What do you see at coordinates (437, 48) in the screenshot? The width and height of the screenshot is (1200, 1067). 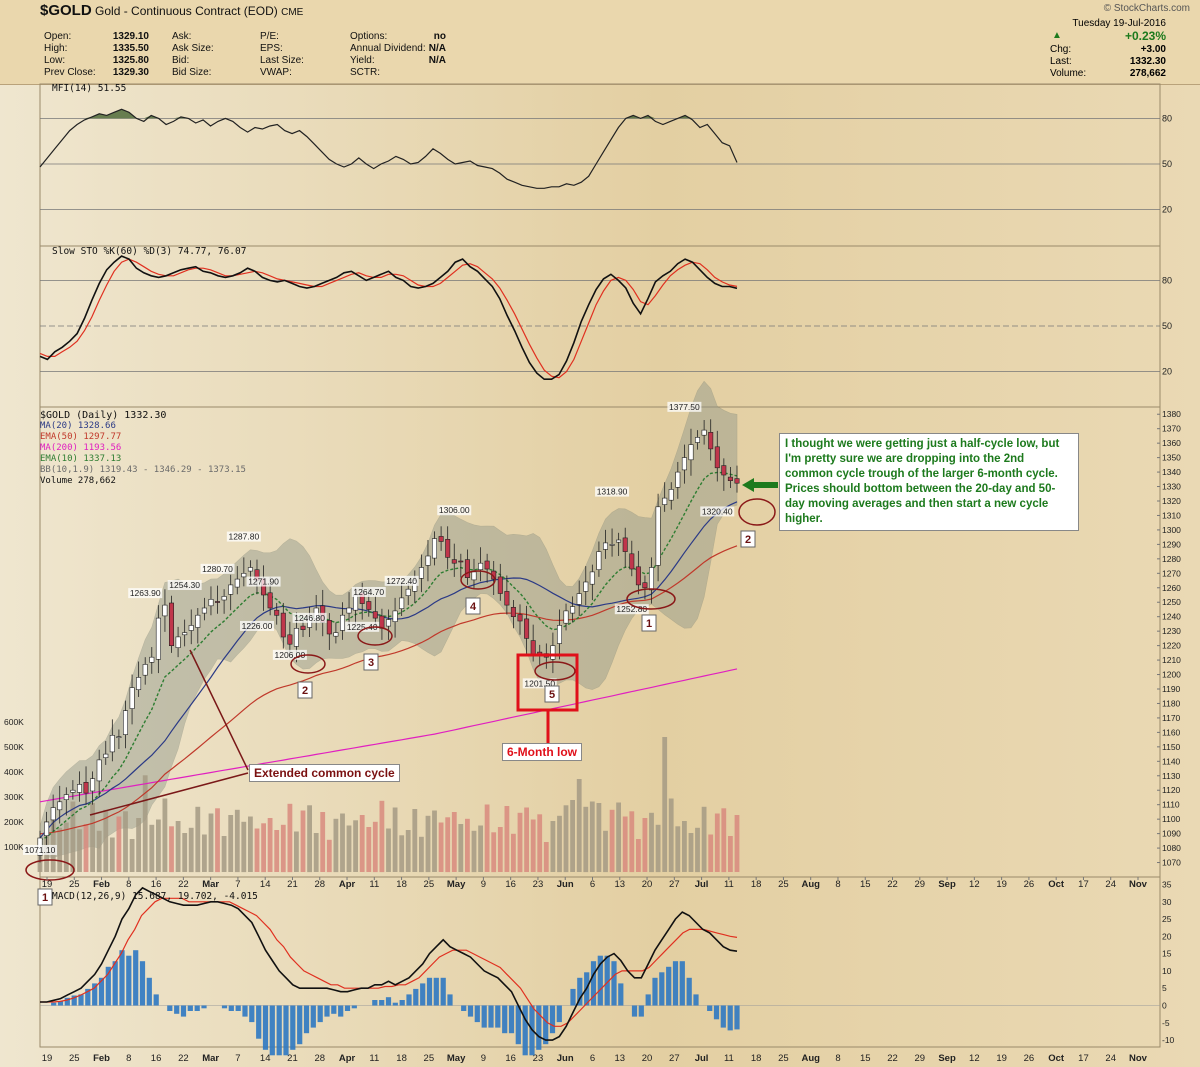 I see `dividend-value: N/A` at bounding box center [437, 48].